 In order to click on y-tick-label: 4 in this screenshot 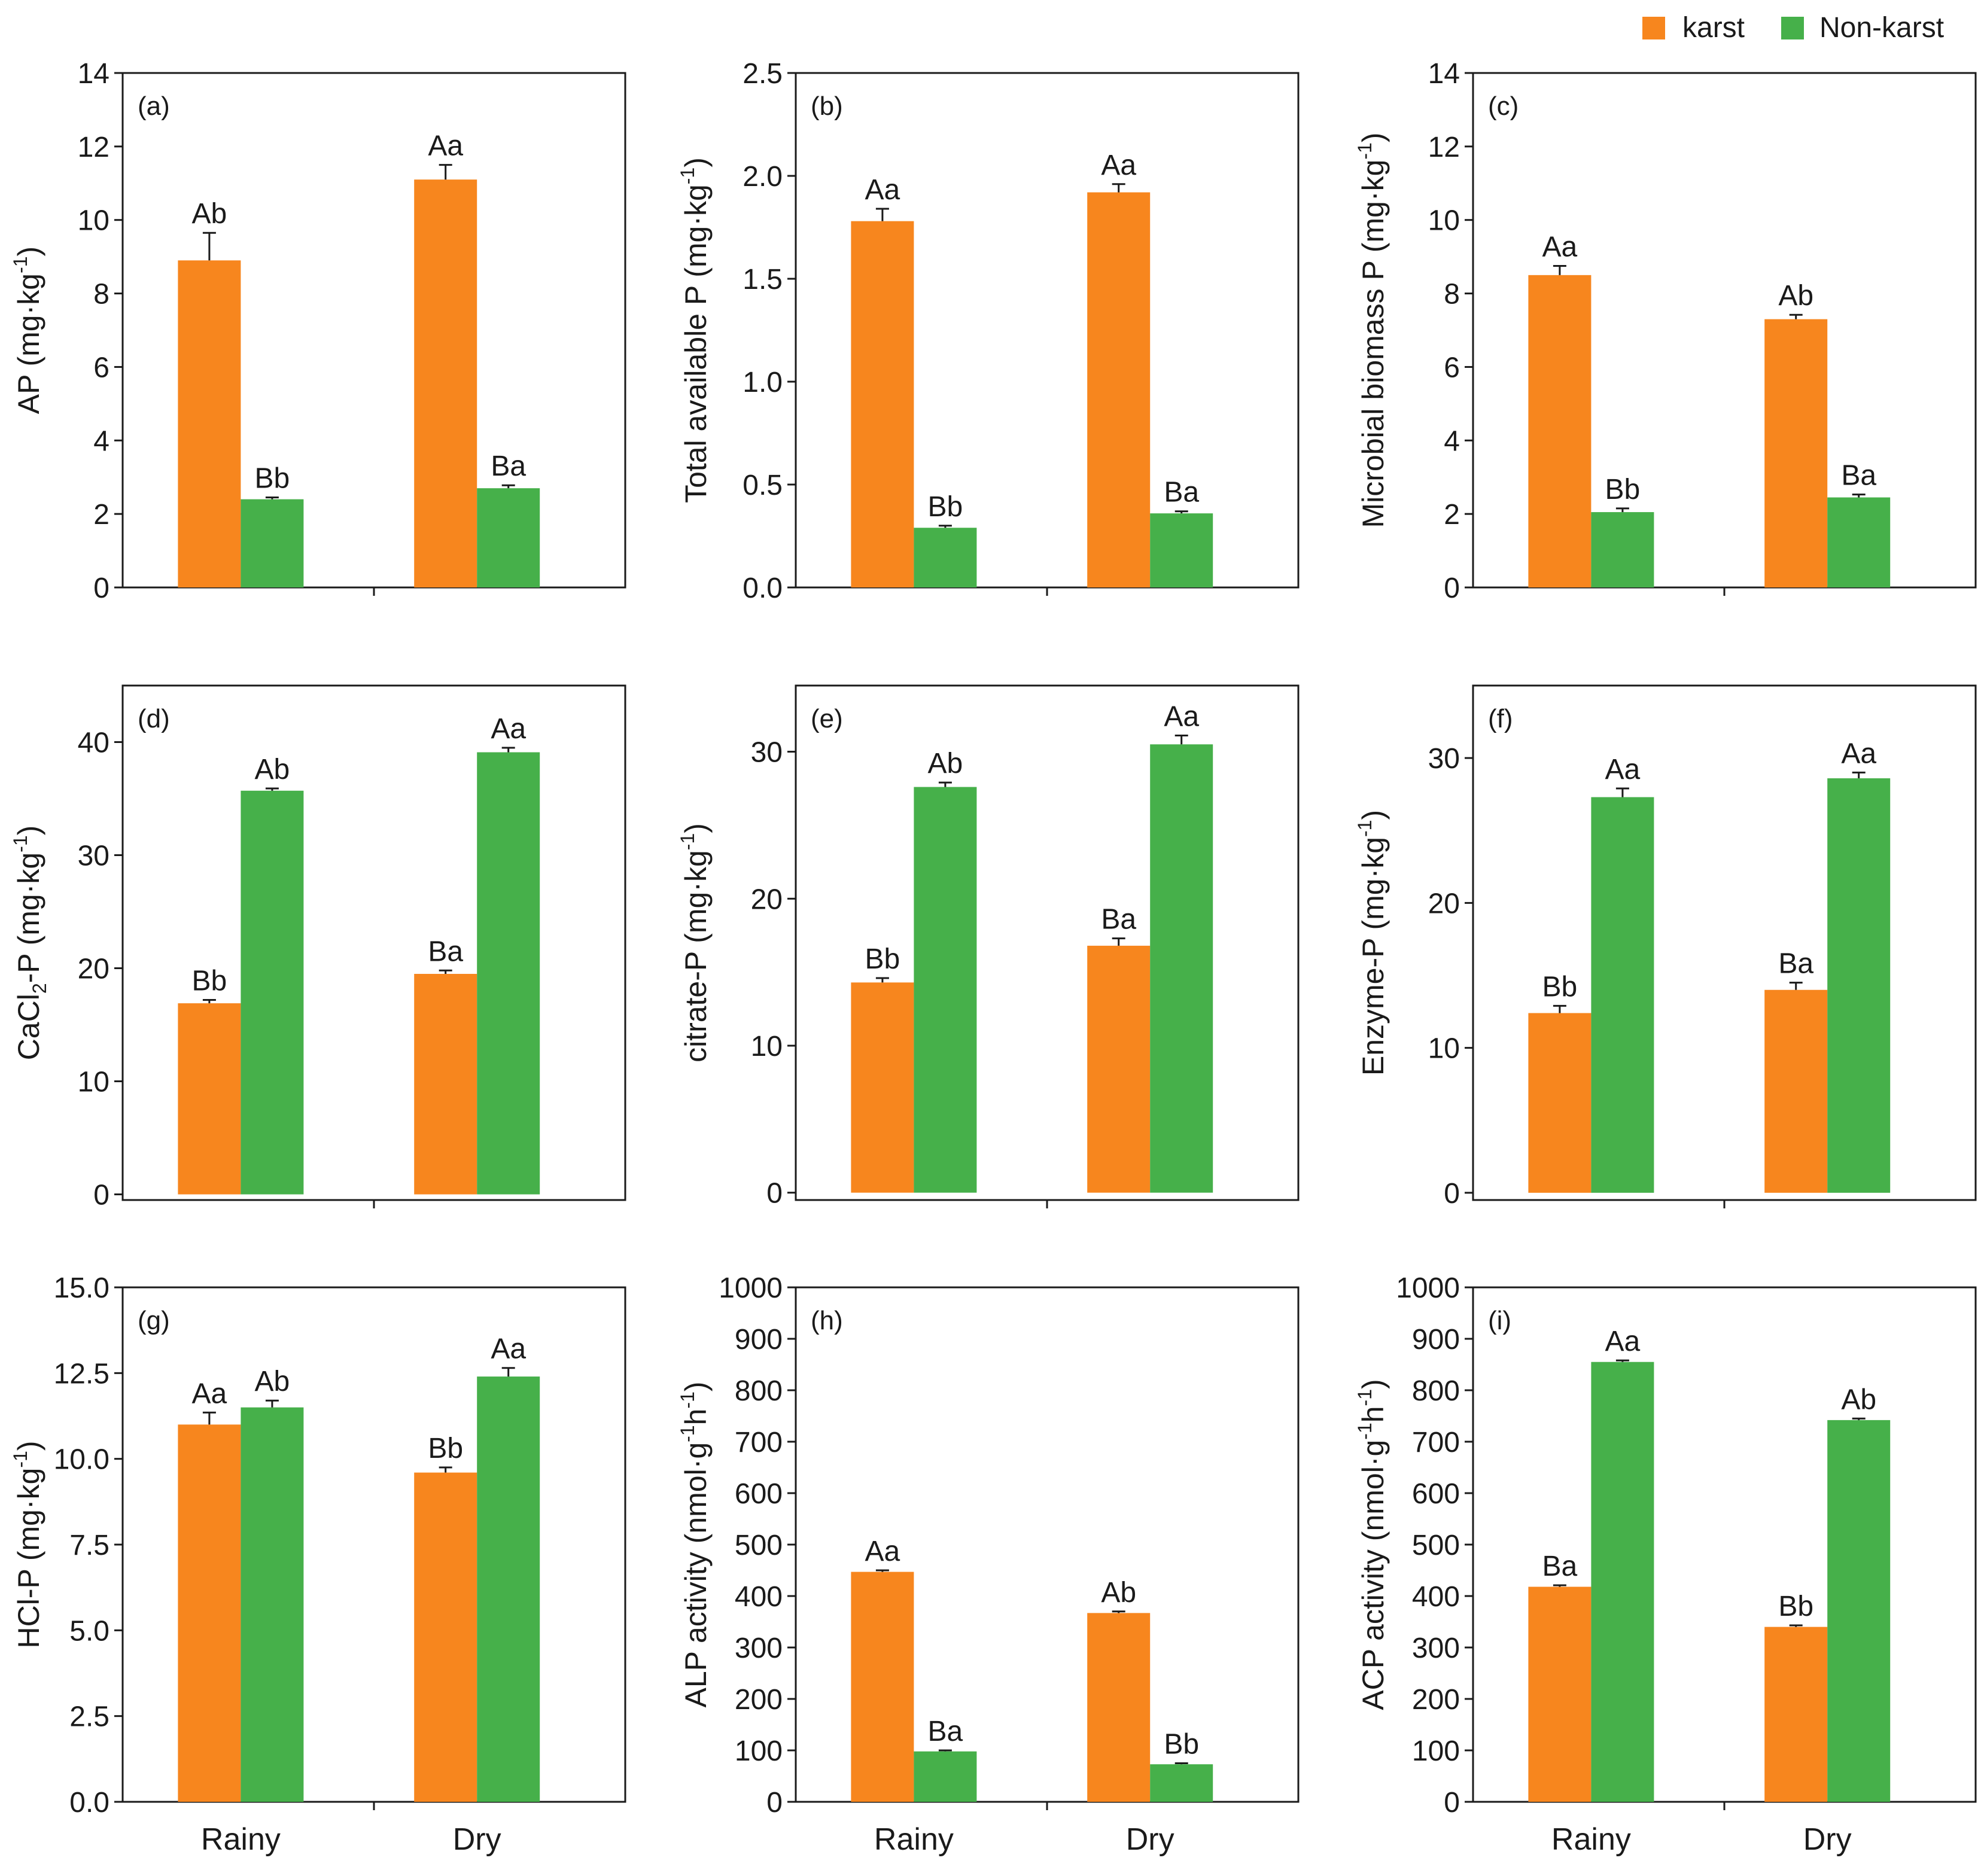, I will do `click(1452, 441)`.